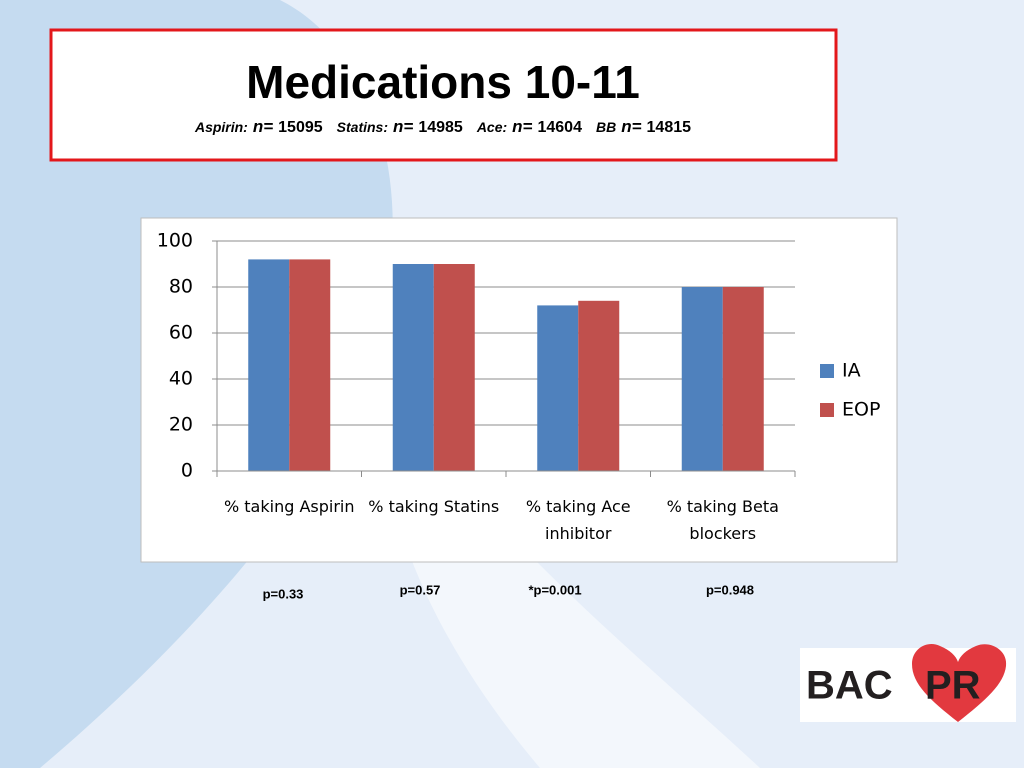 Image resolution: width=1024 pixels, height=773 pixels. I want to click on y-tick-label: 60, so click(181, 333).